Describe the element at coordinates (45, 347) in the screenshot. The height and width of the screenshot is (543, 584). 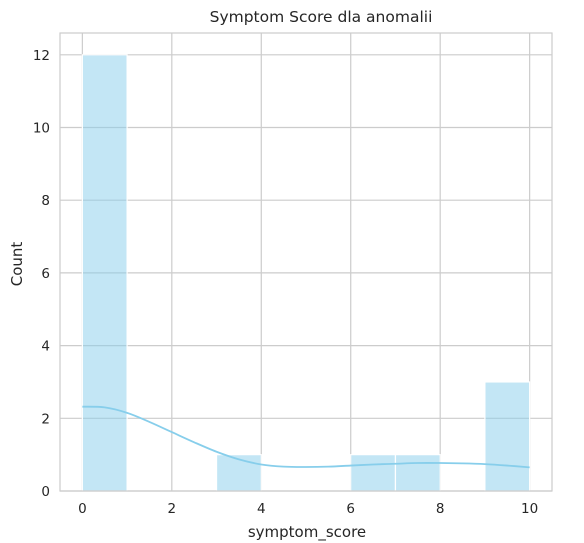
I see `y-tick-label: 4` at that location.